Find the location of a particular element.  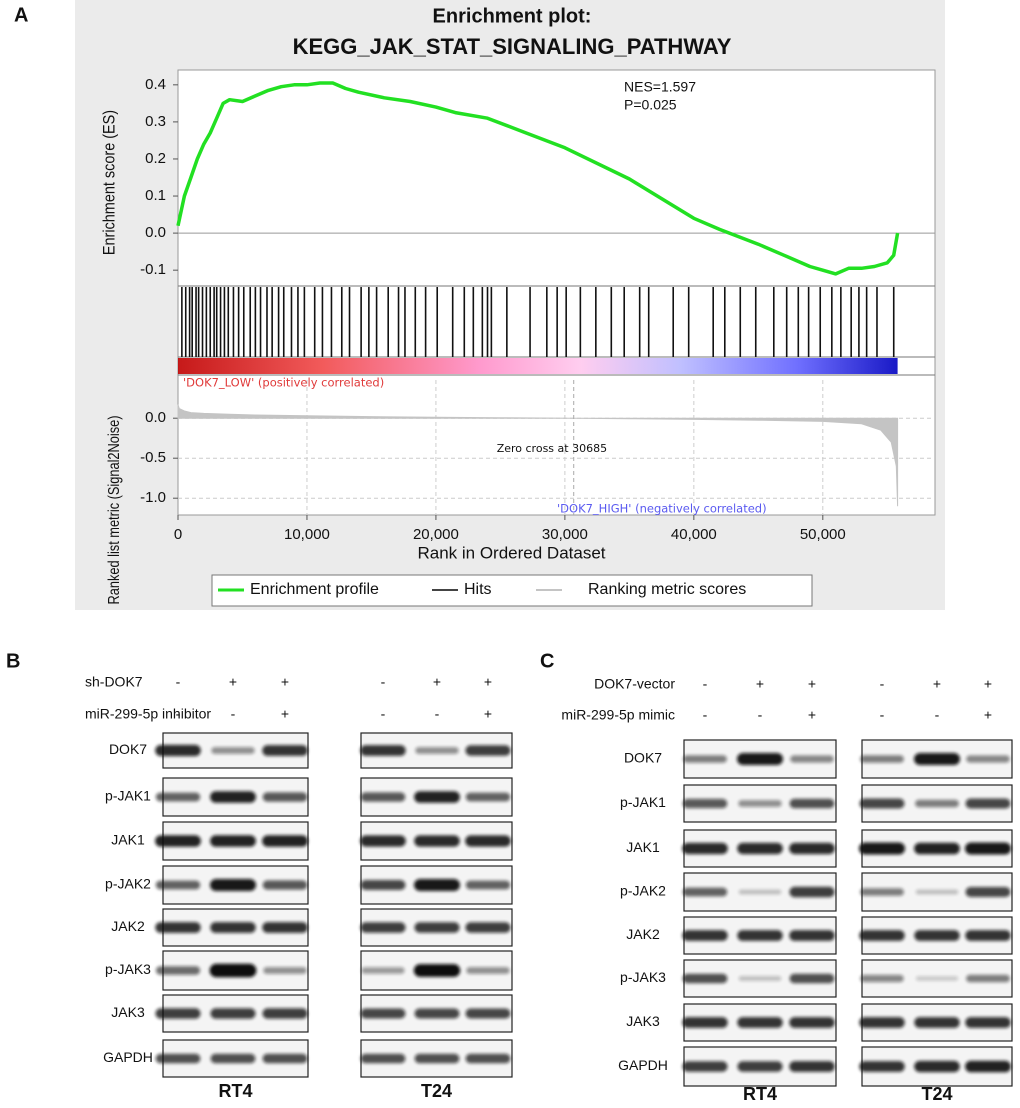

annotation: P=0.025 is located at coordinates (650, 105).